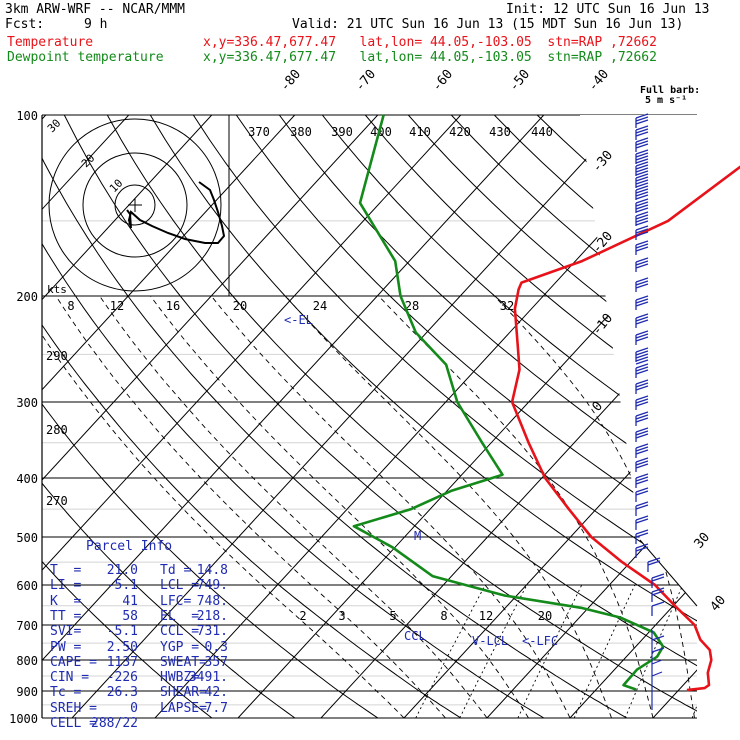 The height and width of the screenshot is (740, 740). Describe the element at coordinates (216, 693) in the screenshot. I see `parcel-value: 42.` at that location.